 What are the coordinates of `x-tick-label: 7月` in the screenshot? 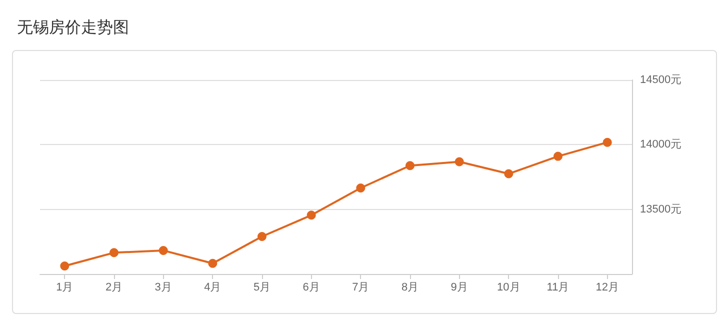 It's located at (361, 288).